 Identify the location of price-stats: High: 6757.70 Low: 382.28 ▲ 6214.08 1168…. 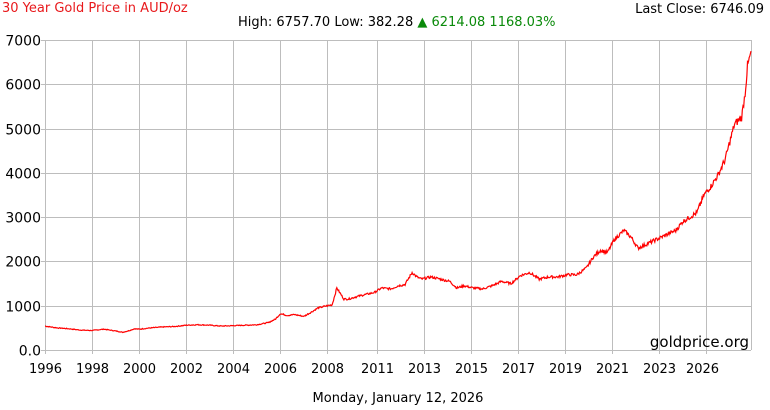
(397, 22).